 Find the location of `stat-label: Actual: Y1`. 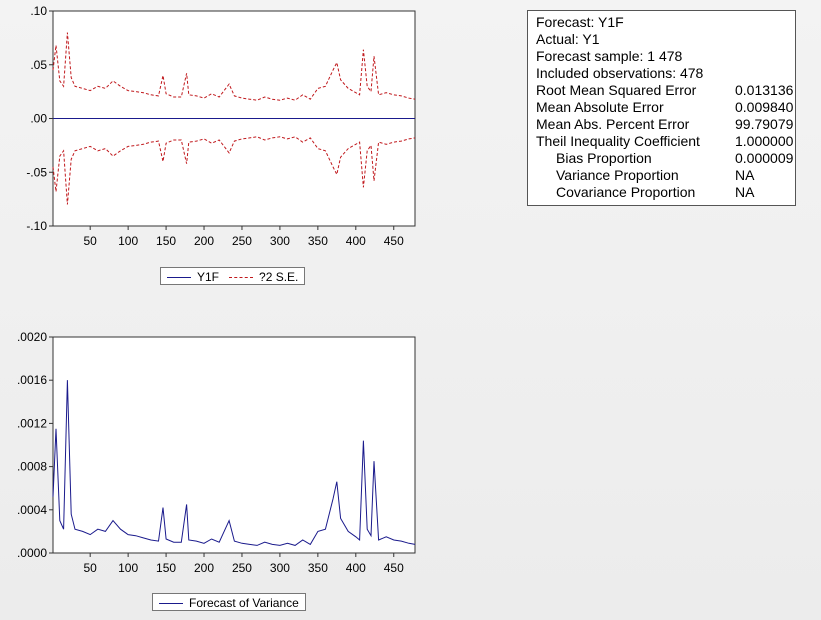

stat-label: Actual: Y1 is located at coordinates (568, 39).